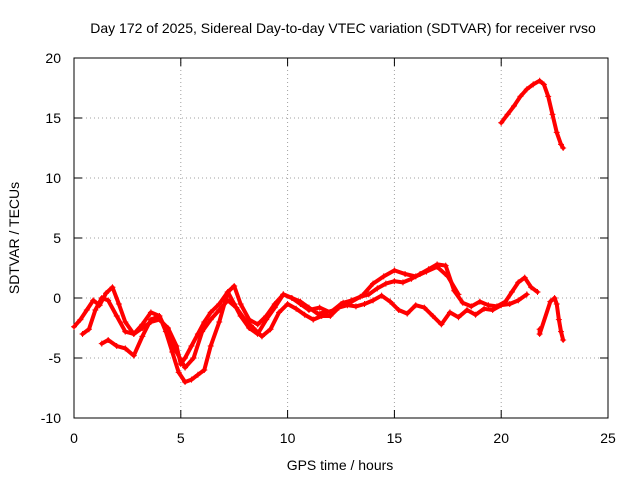 The height and width of the screenshot is (480, 640). What do you see at coordinates (53, 118) in the screenshot?
I see `y-tick-label: 15` at bounding box center [53, 118].